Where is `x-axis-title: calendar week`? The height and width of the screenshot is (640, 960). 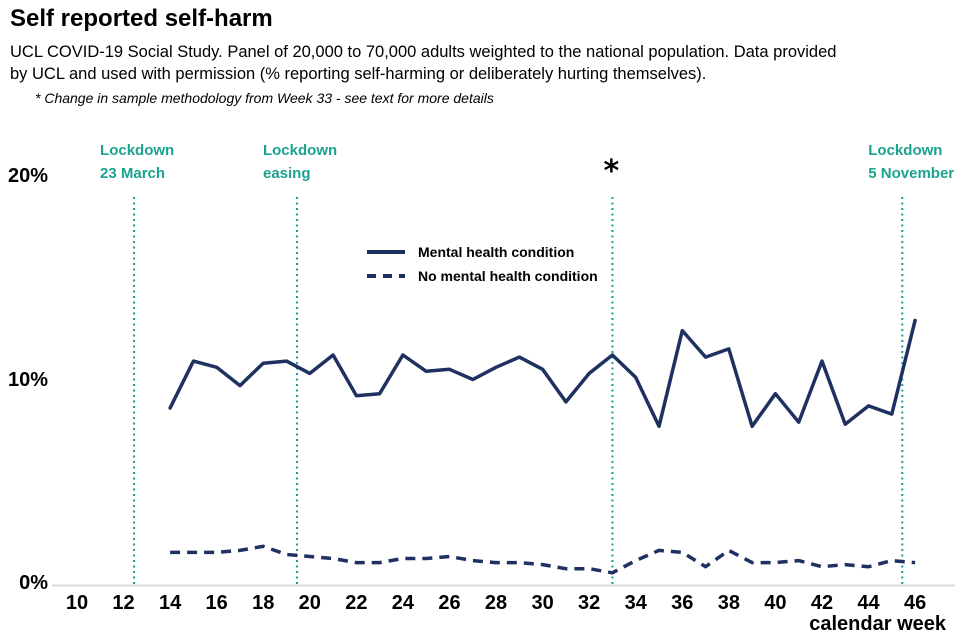 x-axis-title: calendar week is located at coordinates (877, 624).